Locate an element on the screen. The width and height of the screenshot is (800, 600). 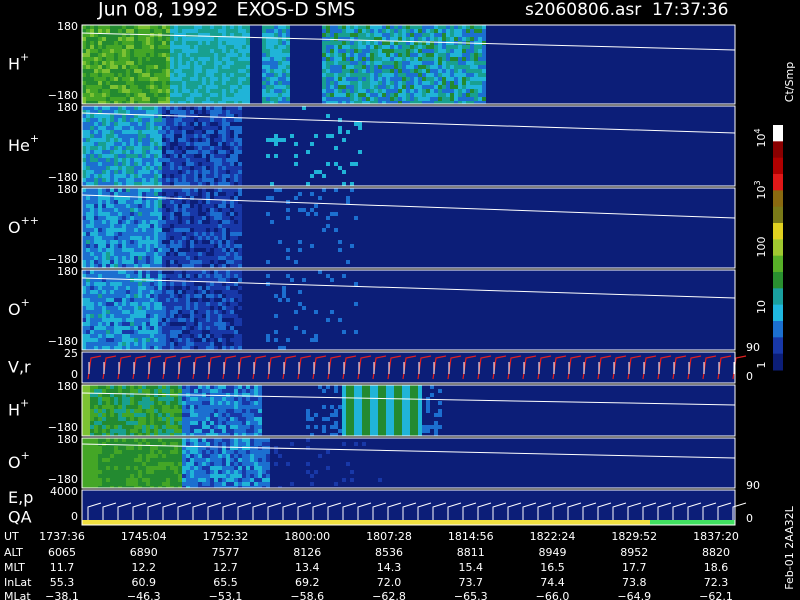
panel-frame is located at coordinates (408, 310).